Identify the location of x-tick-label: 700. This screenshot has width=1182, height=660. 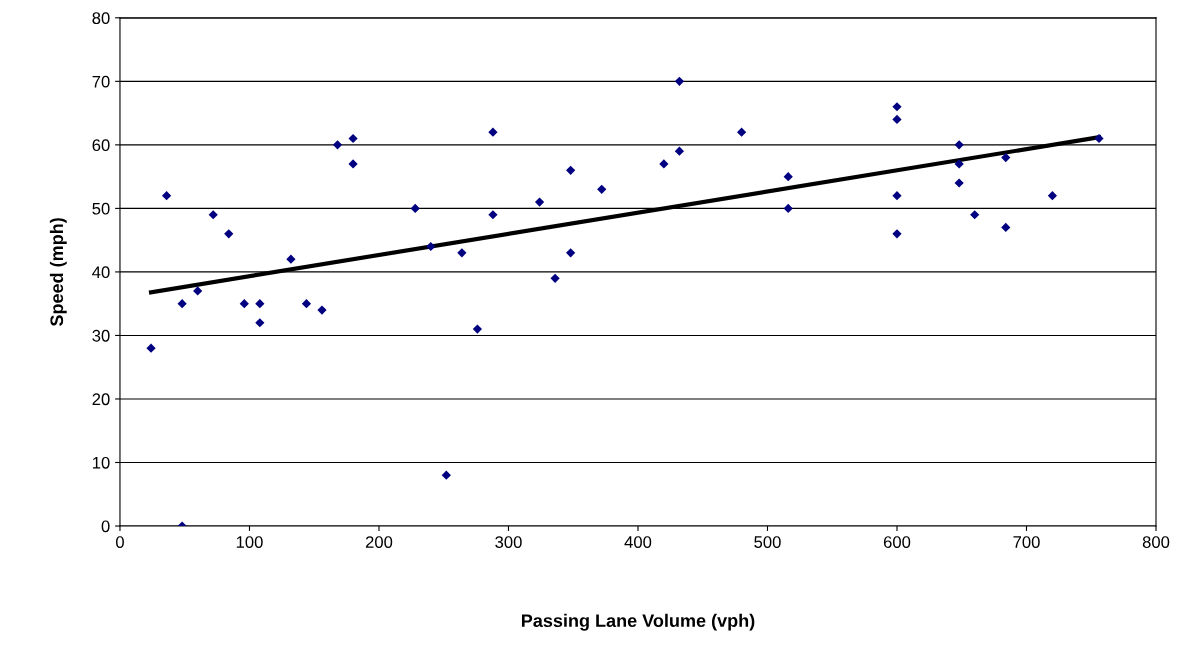
(1026, 542).